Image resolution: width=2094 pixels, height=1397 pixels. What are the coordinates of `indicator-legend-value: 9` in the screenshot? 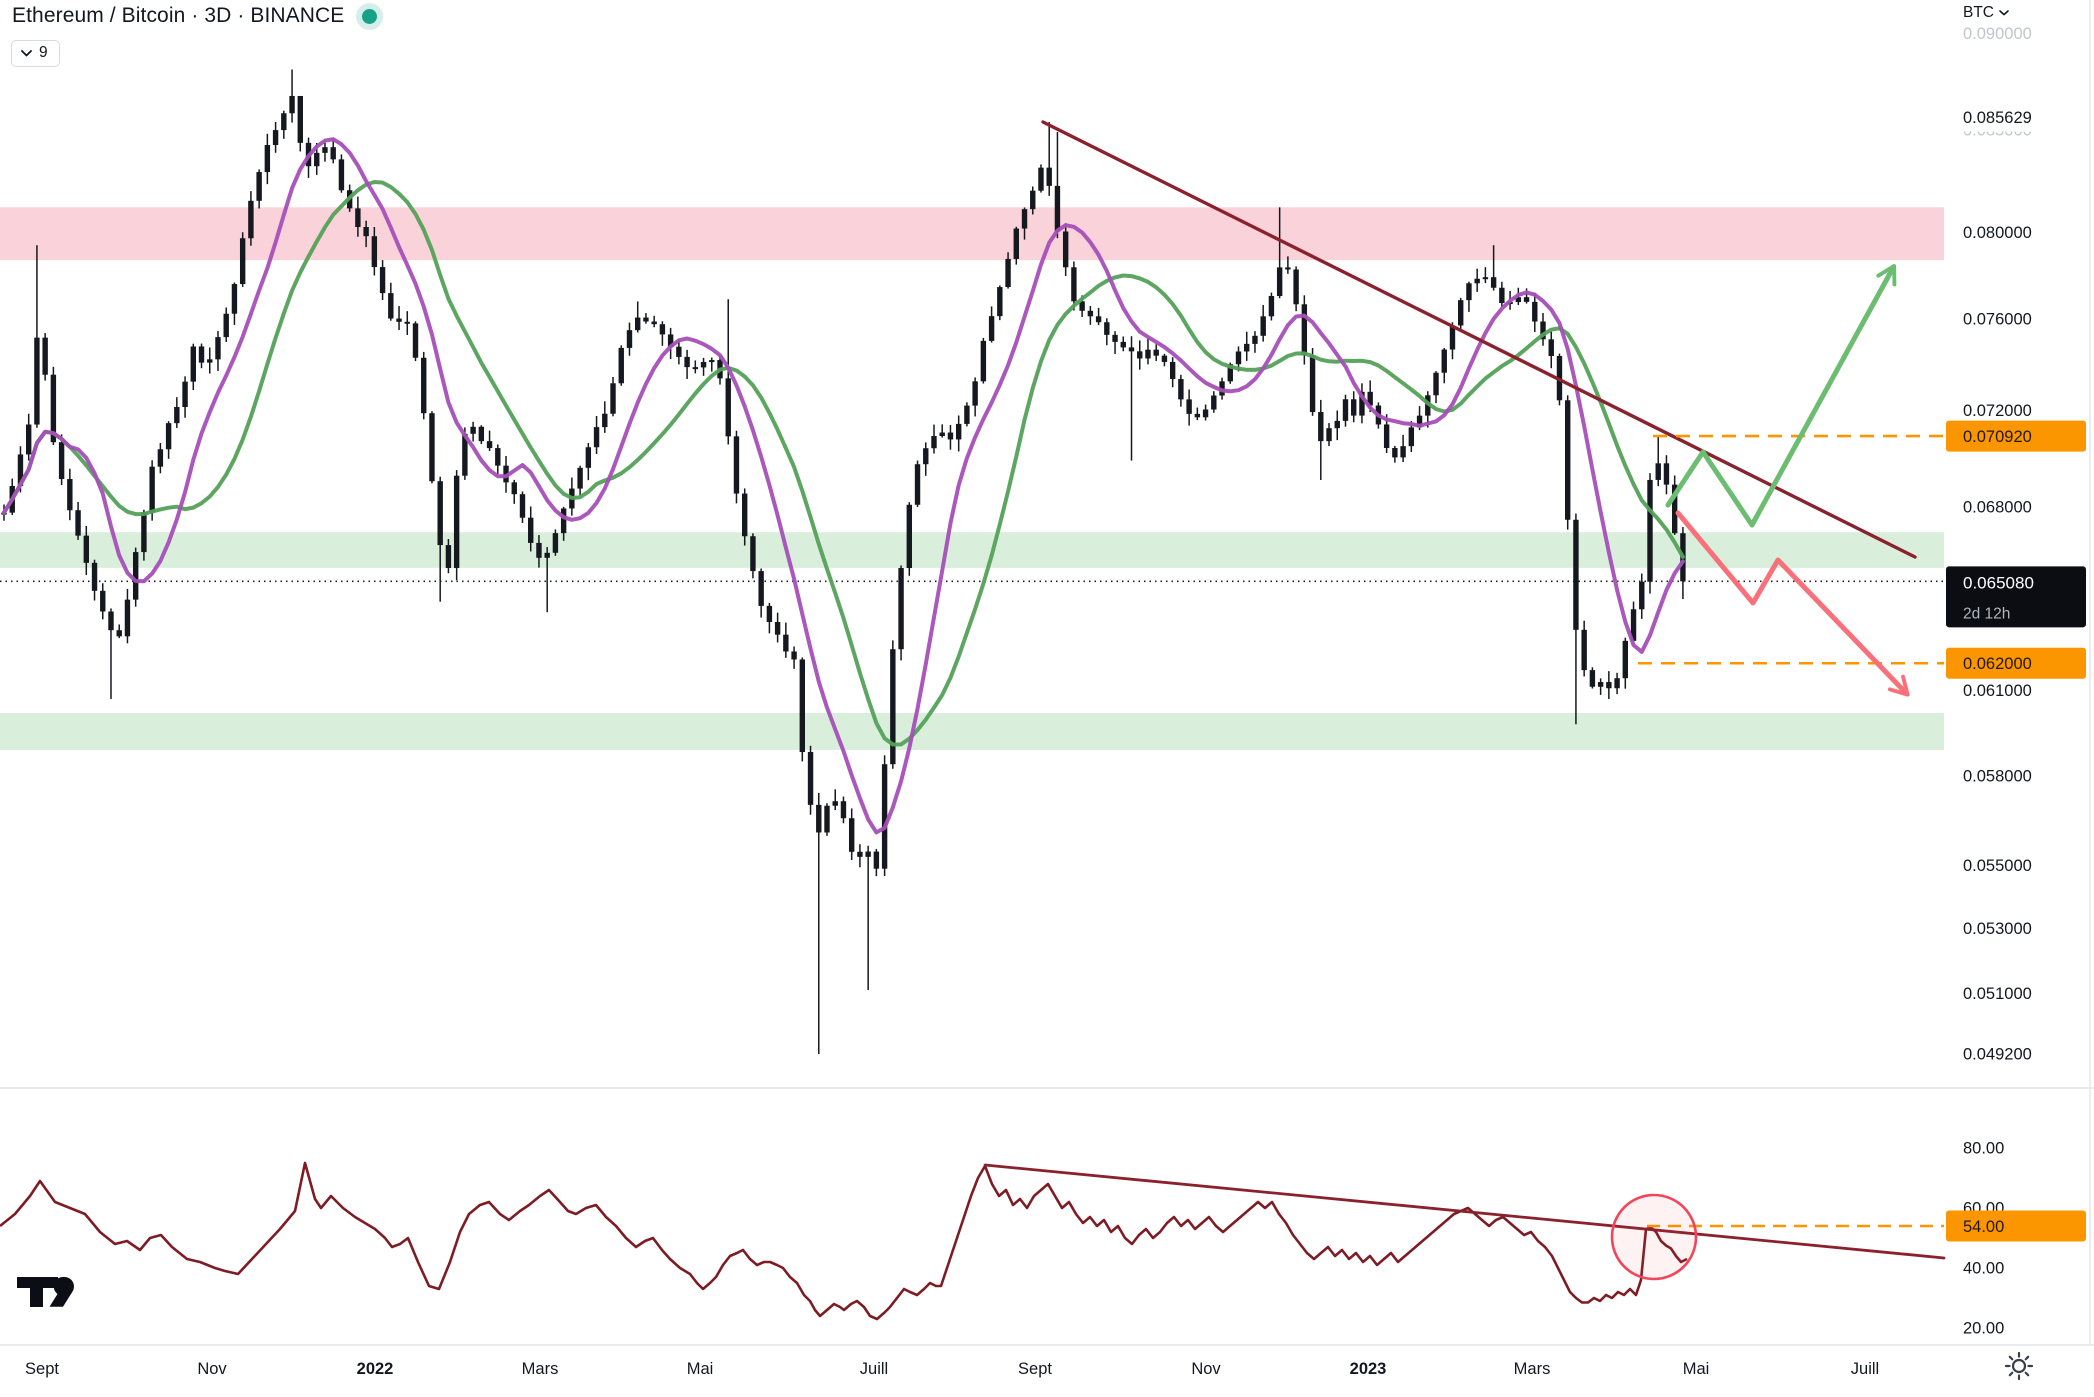 It's located at (43, 52).